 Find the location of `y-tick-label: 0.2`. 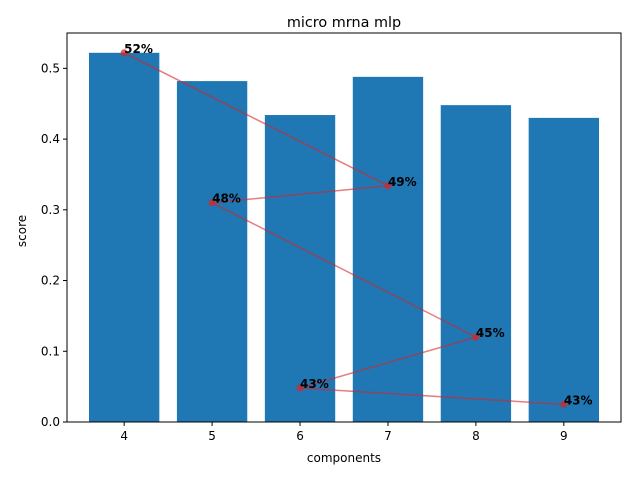

y-tick-label: 0.2 is located at coordinates (50, 281).